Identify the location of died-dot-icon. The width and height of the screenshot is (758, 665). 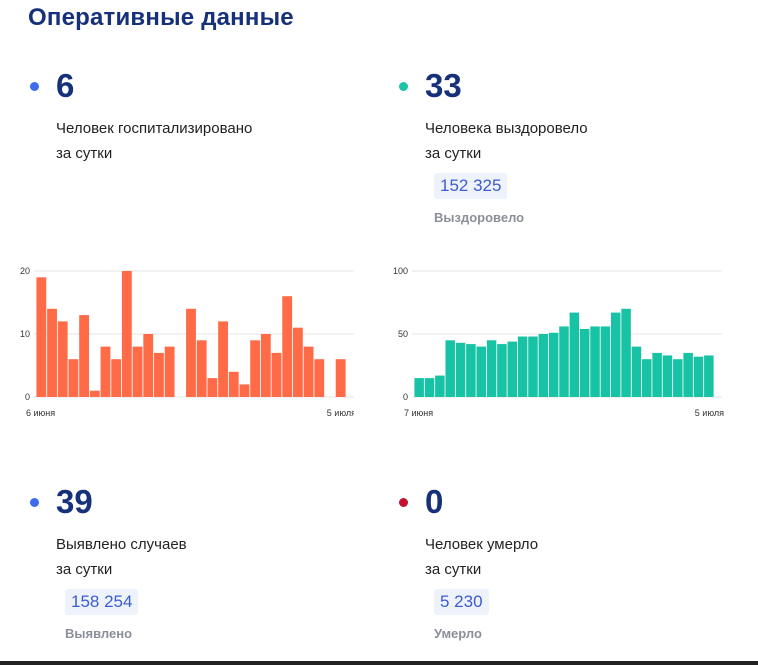
(403, 502).